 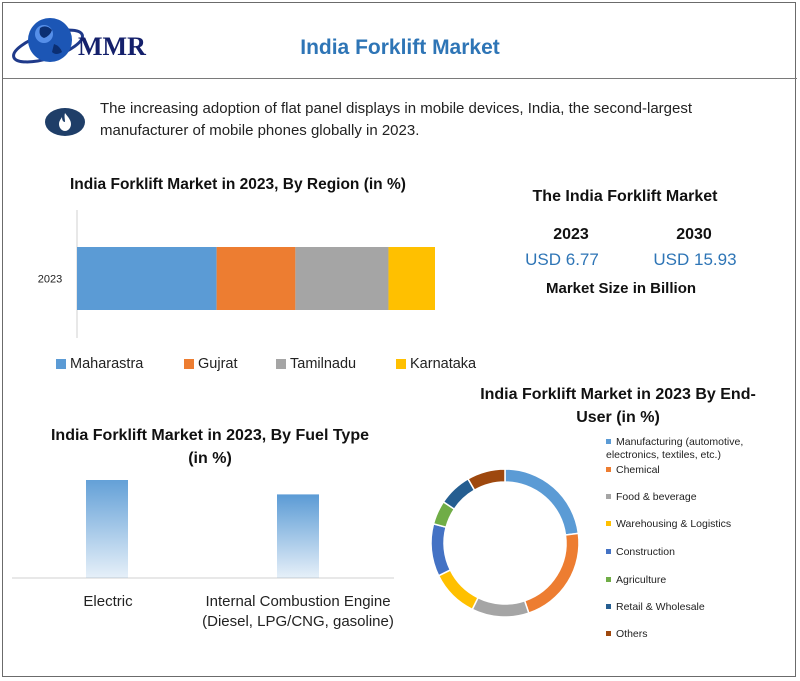 What do you see at coordinates (571, 234) in the screenshot?
I see `market-year-2023: 2023` at bounding box center [571, 234].